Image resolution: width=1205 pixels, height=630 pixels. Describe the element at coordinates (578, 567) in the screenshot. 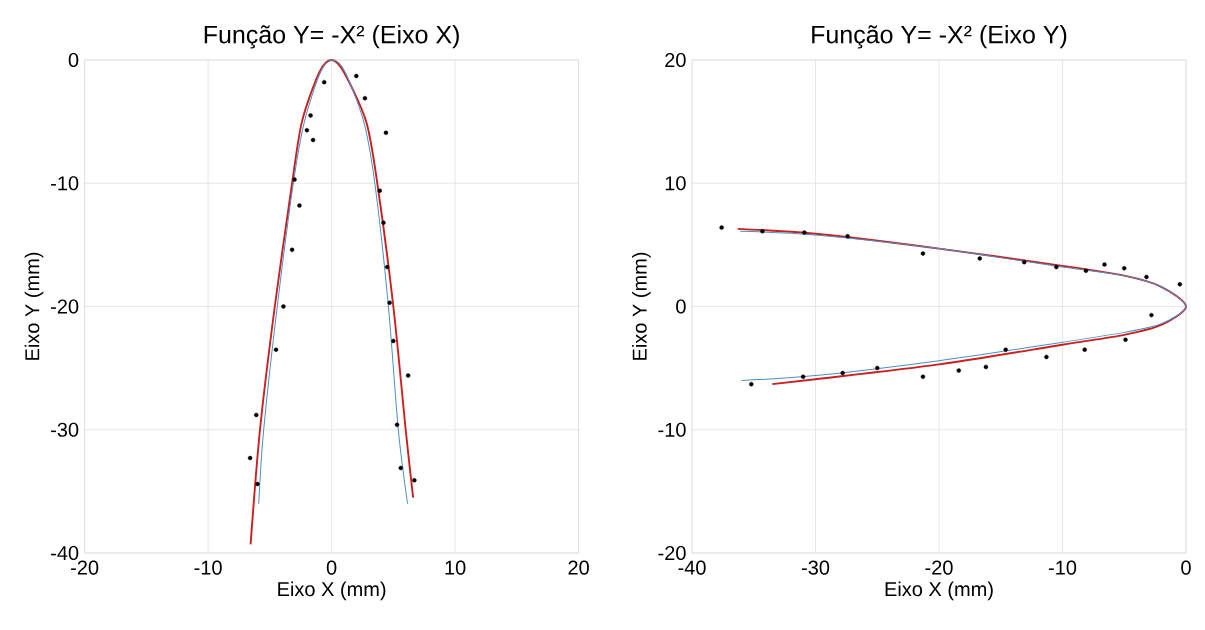

I see `x-tick-label: 20` at that location.